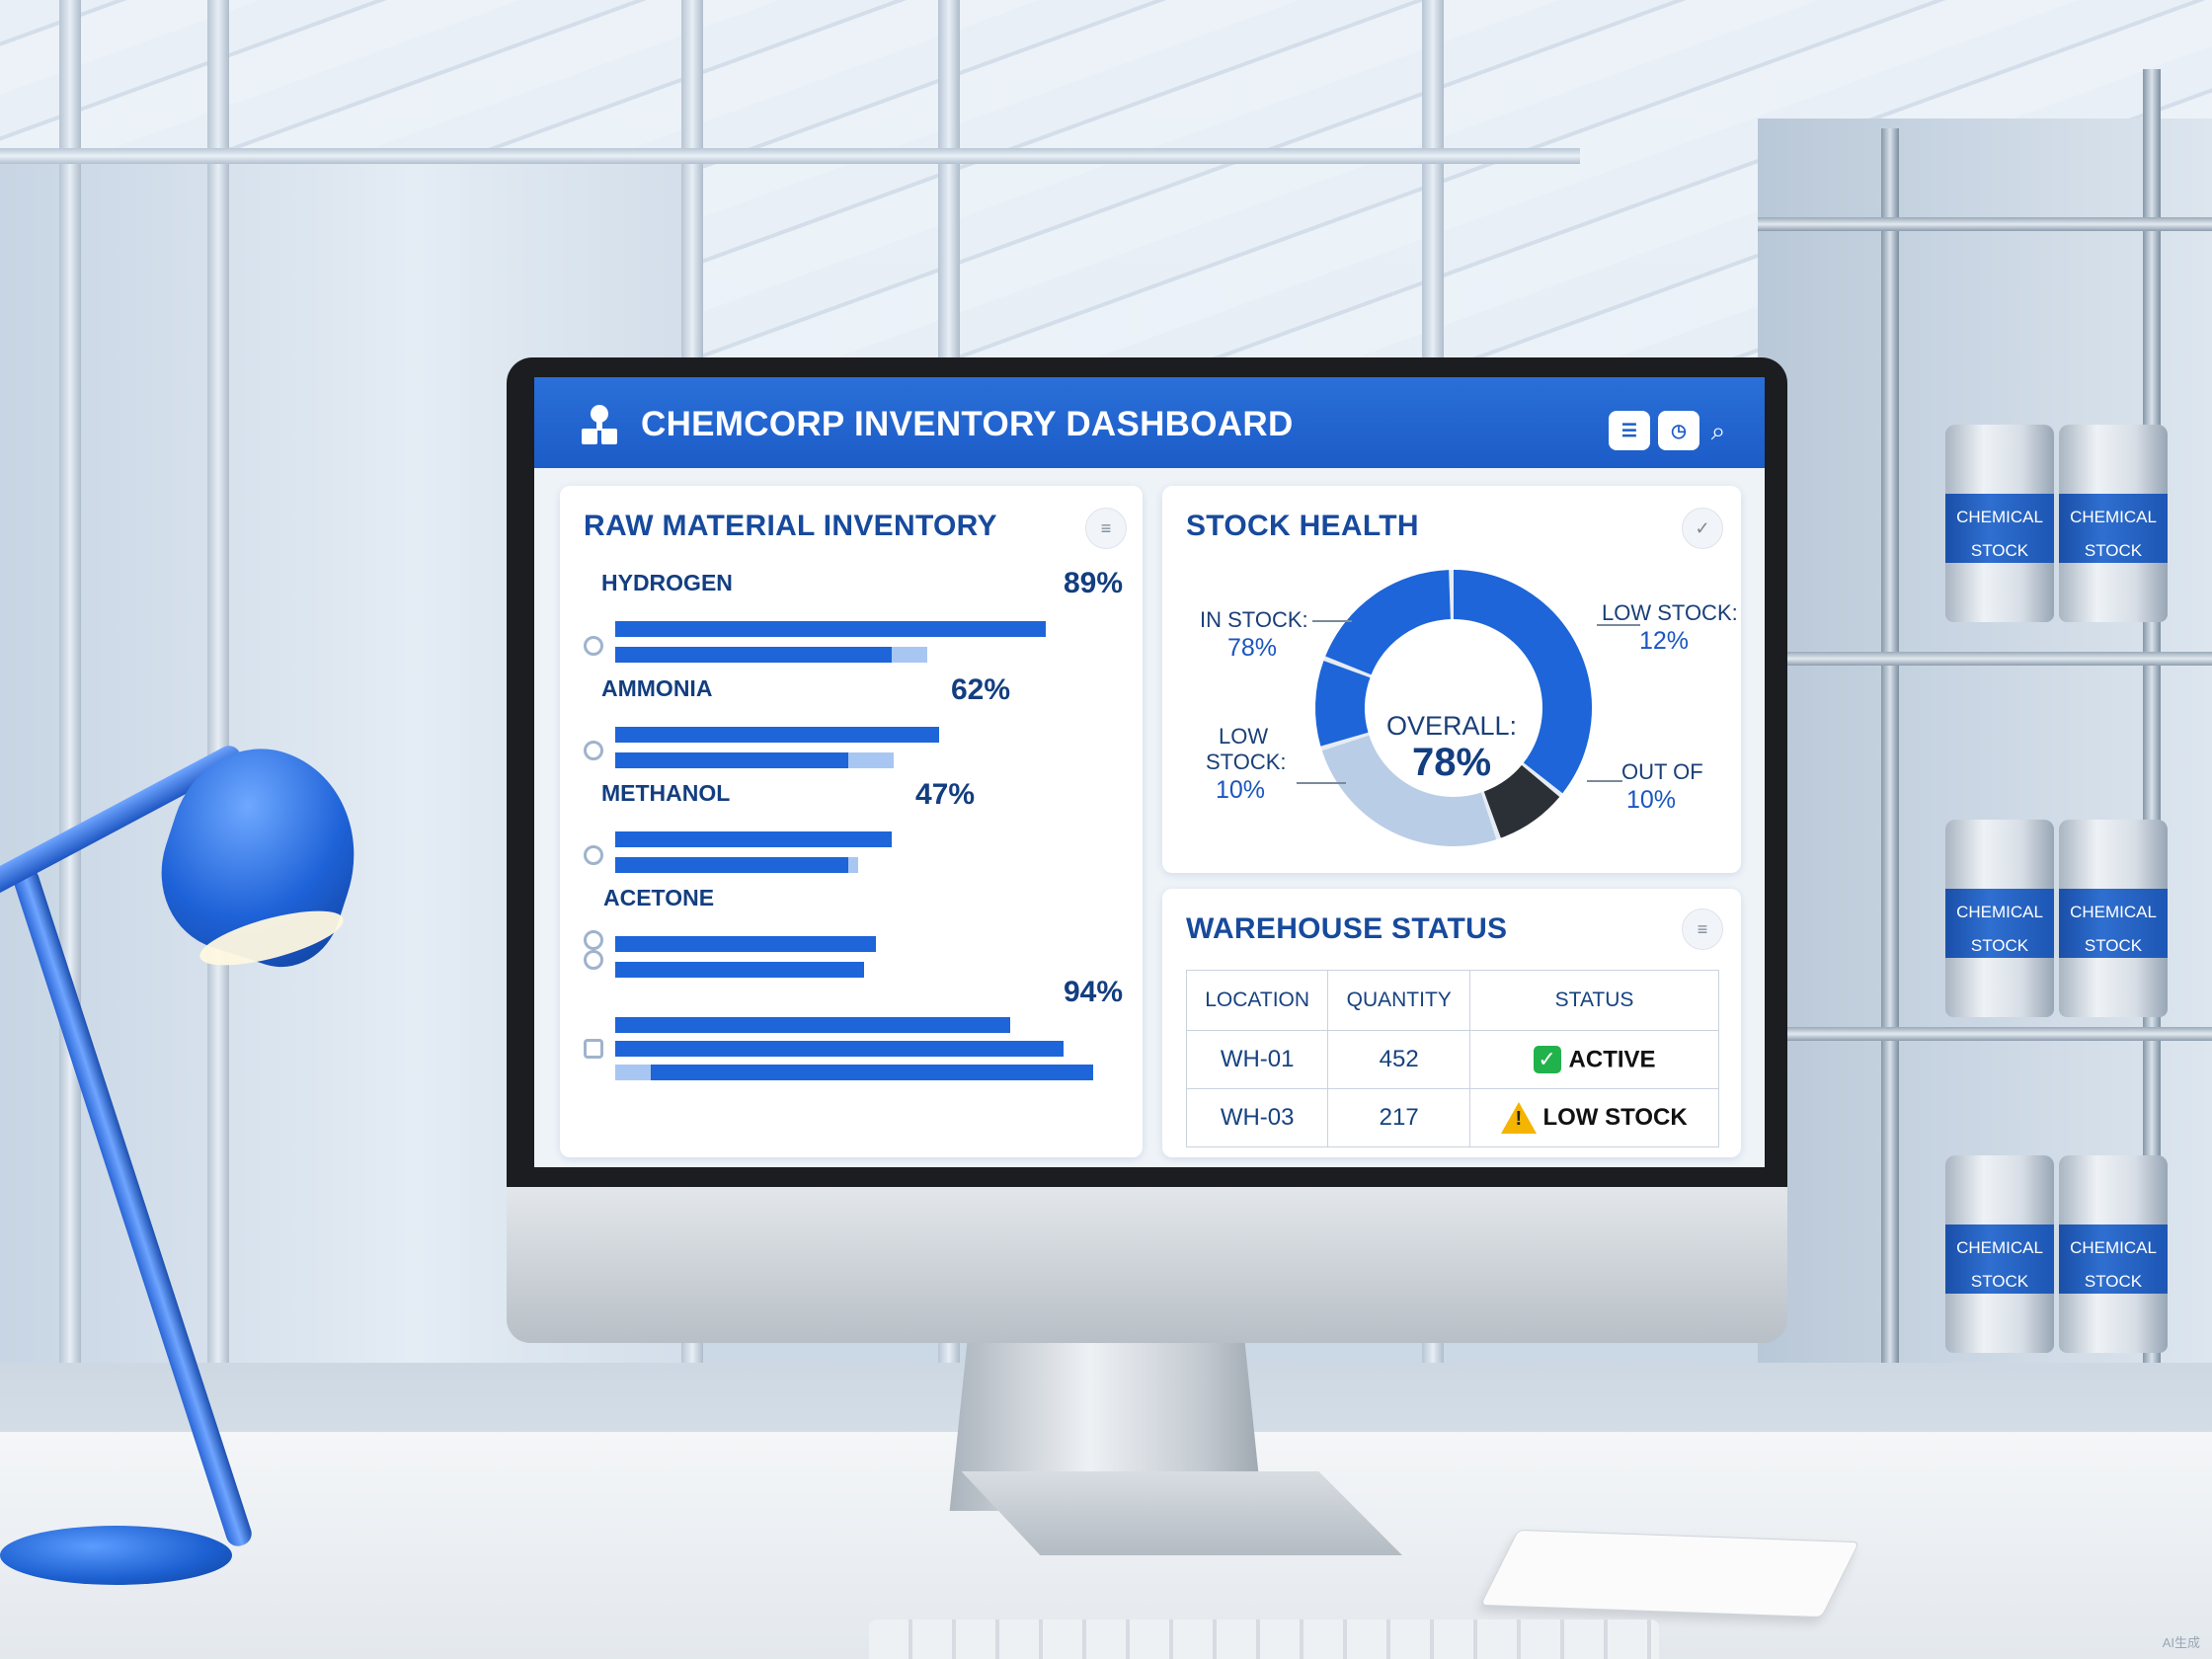 The width and height of the screenshot is (2212, 1659). I want to click on status-cell: LOW STOCK, so click(1594, 1117).